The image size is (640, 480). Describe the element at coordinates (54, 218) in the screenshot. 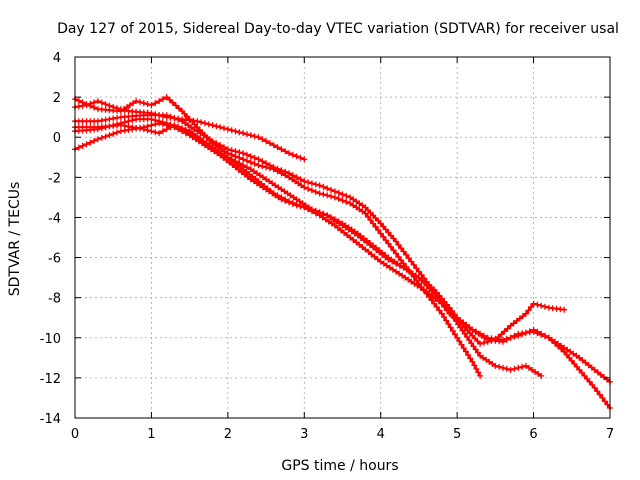

I see `y-tick-label: -4` at that location.